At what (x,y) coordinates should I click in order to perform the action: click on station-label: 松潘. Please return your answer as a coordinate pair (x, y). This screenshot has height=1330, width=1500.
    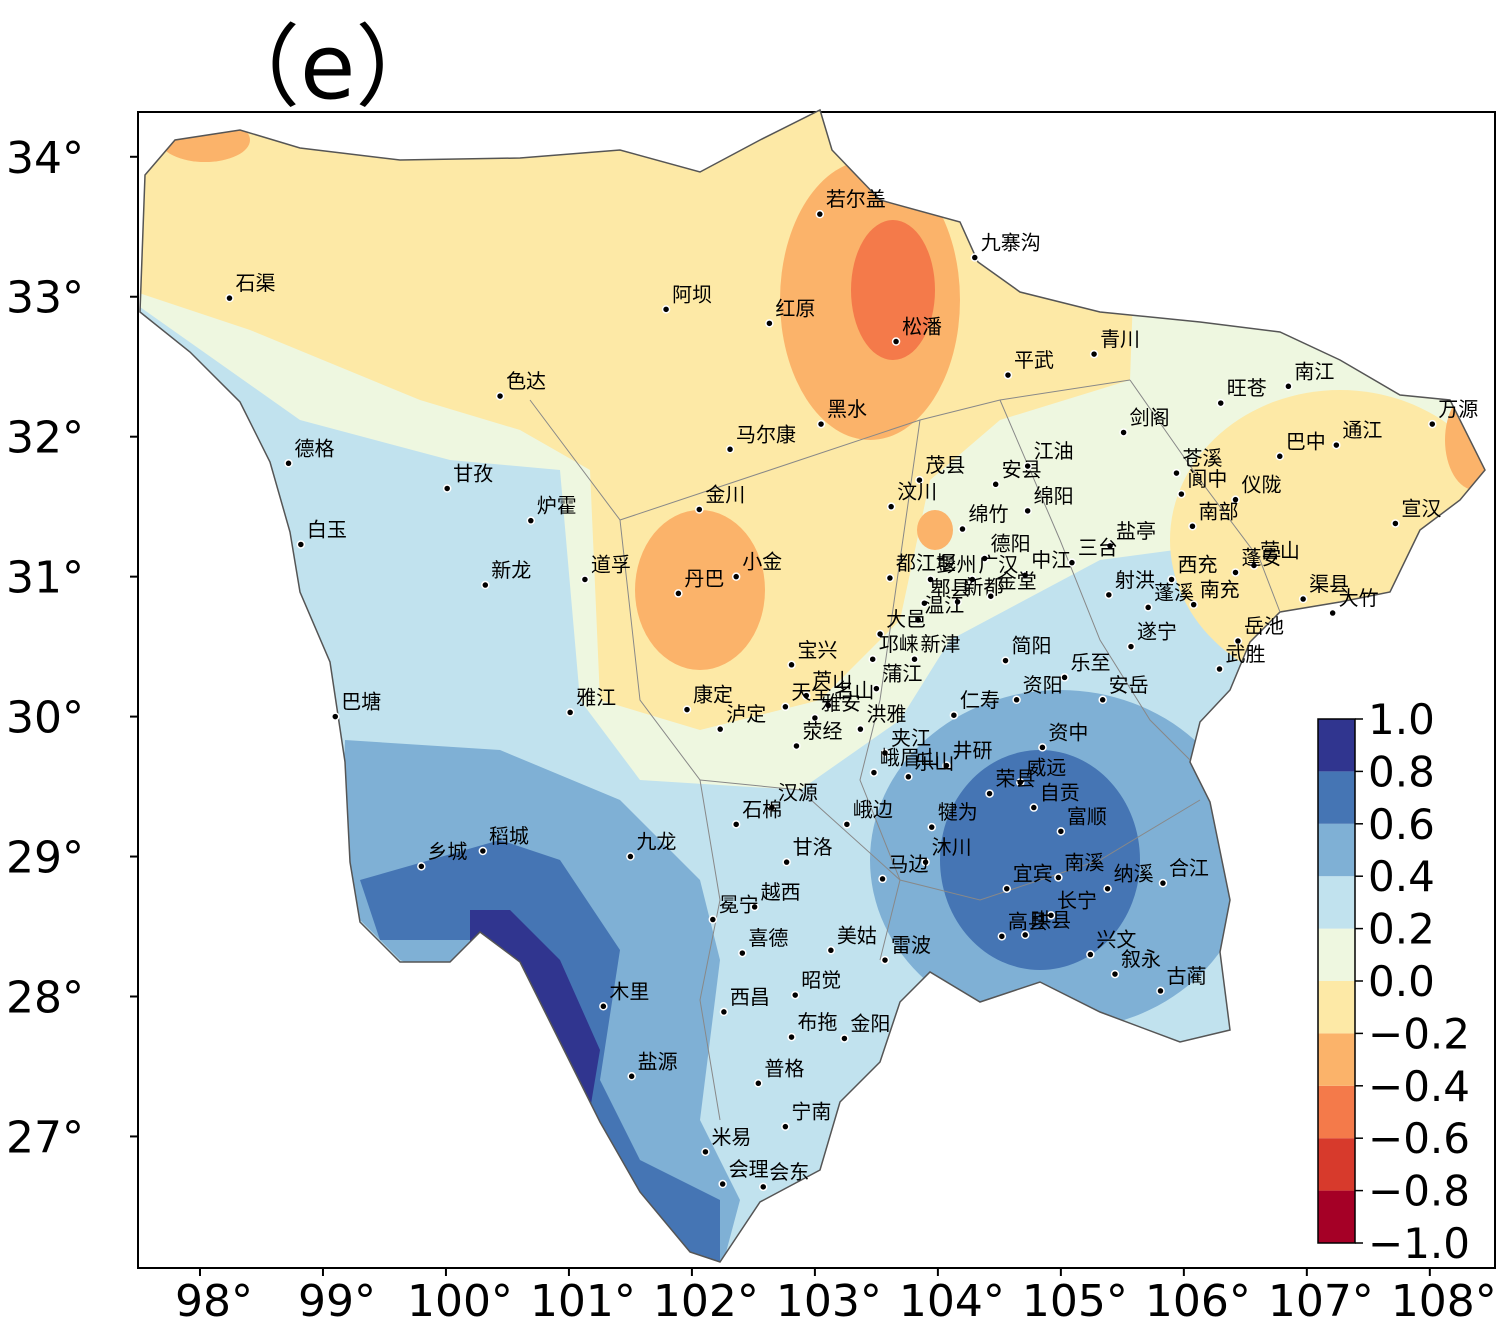
    Looking at the image, I should click on (922, 327).